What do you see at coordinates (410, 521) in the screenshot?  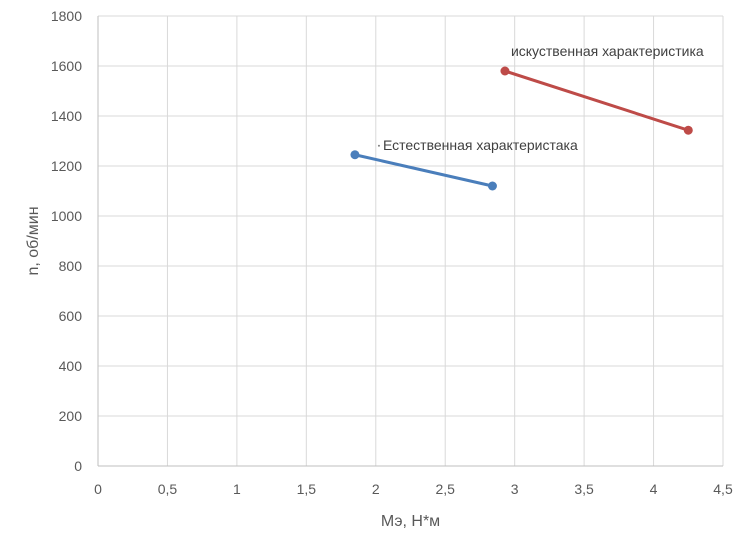 I see `x-axis-title: Мэ, Н*м` at bounding box center [410, 521].